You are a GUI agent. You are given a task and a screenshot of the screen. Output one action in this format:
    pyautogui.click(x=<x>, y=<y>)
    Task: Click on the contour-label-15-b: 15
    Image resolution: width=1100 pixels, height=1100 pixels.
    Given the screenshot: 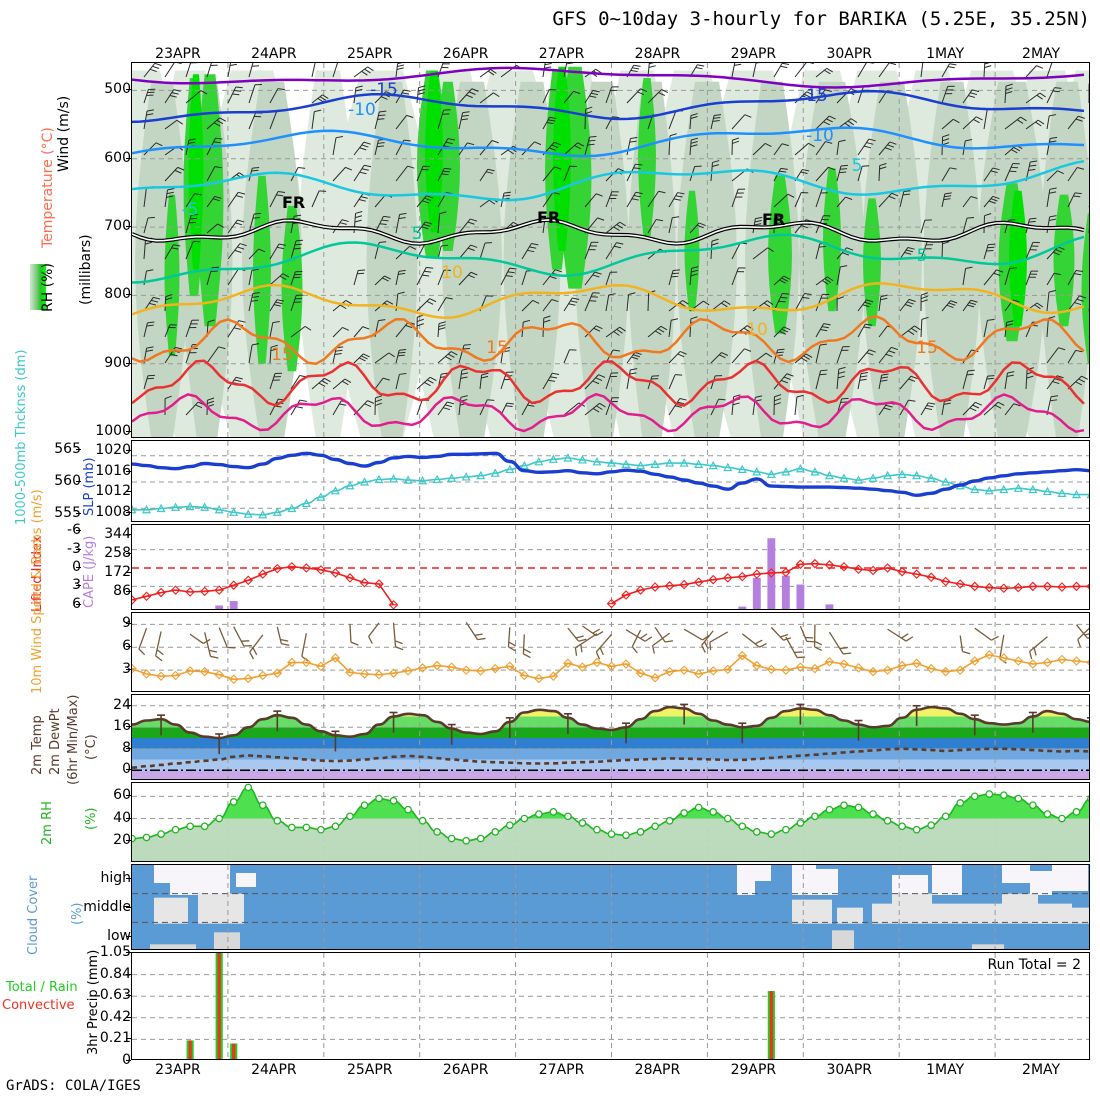 What is the action you would take?
    pyautogui.click(x=497, y=348)
    